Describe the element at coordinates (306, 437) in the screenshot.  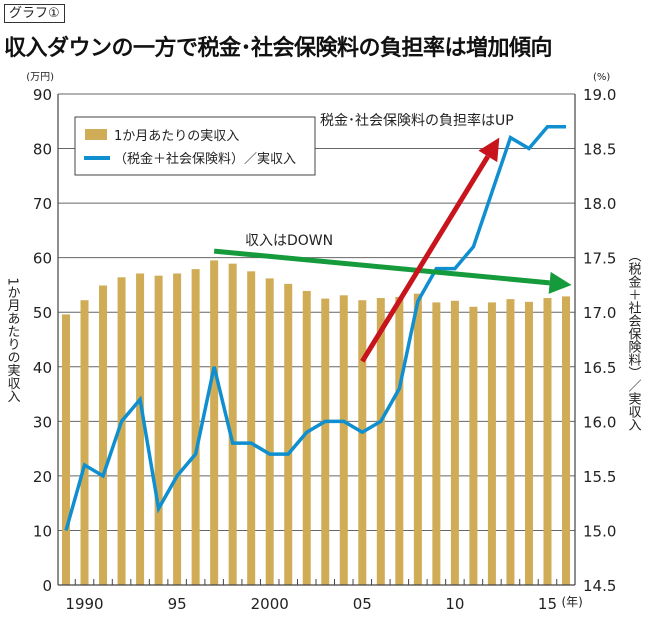
I see `bar-2002` at that location.